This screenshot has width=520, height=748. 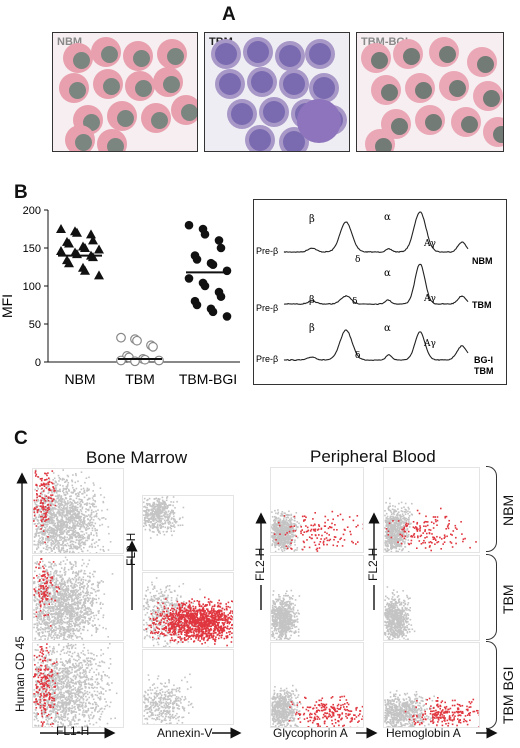 I want to click on micrograph-tbm-bgi: TBM-BGI, so click(x=430, y=92).